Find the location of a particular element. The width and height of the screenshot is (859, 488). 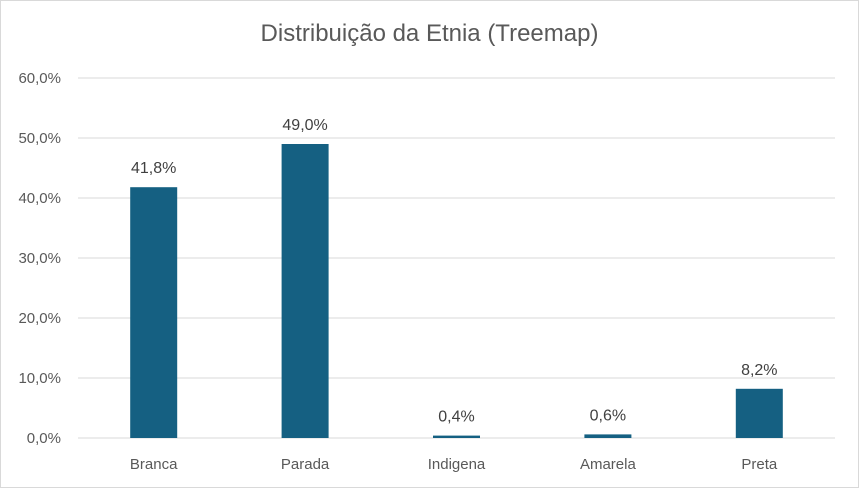

bar-amarela is located at coordinates (608, 436).